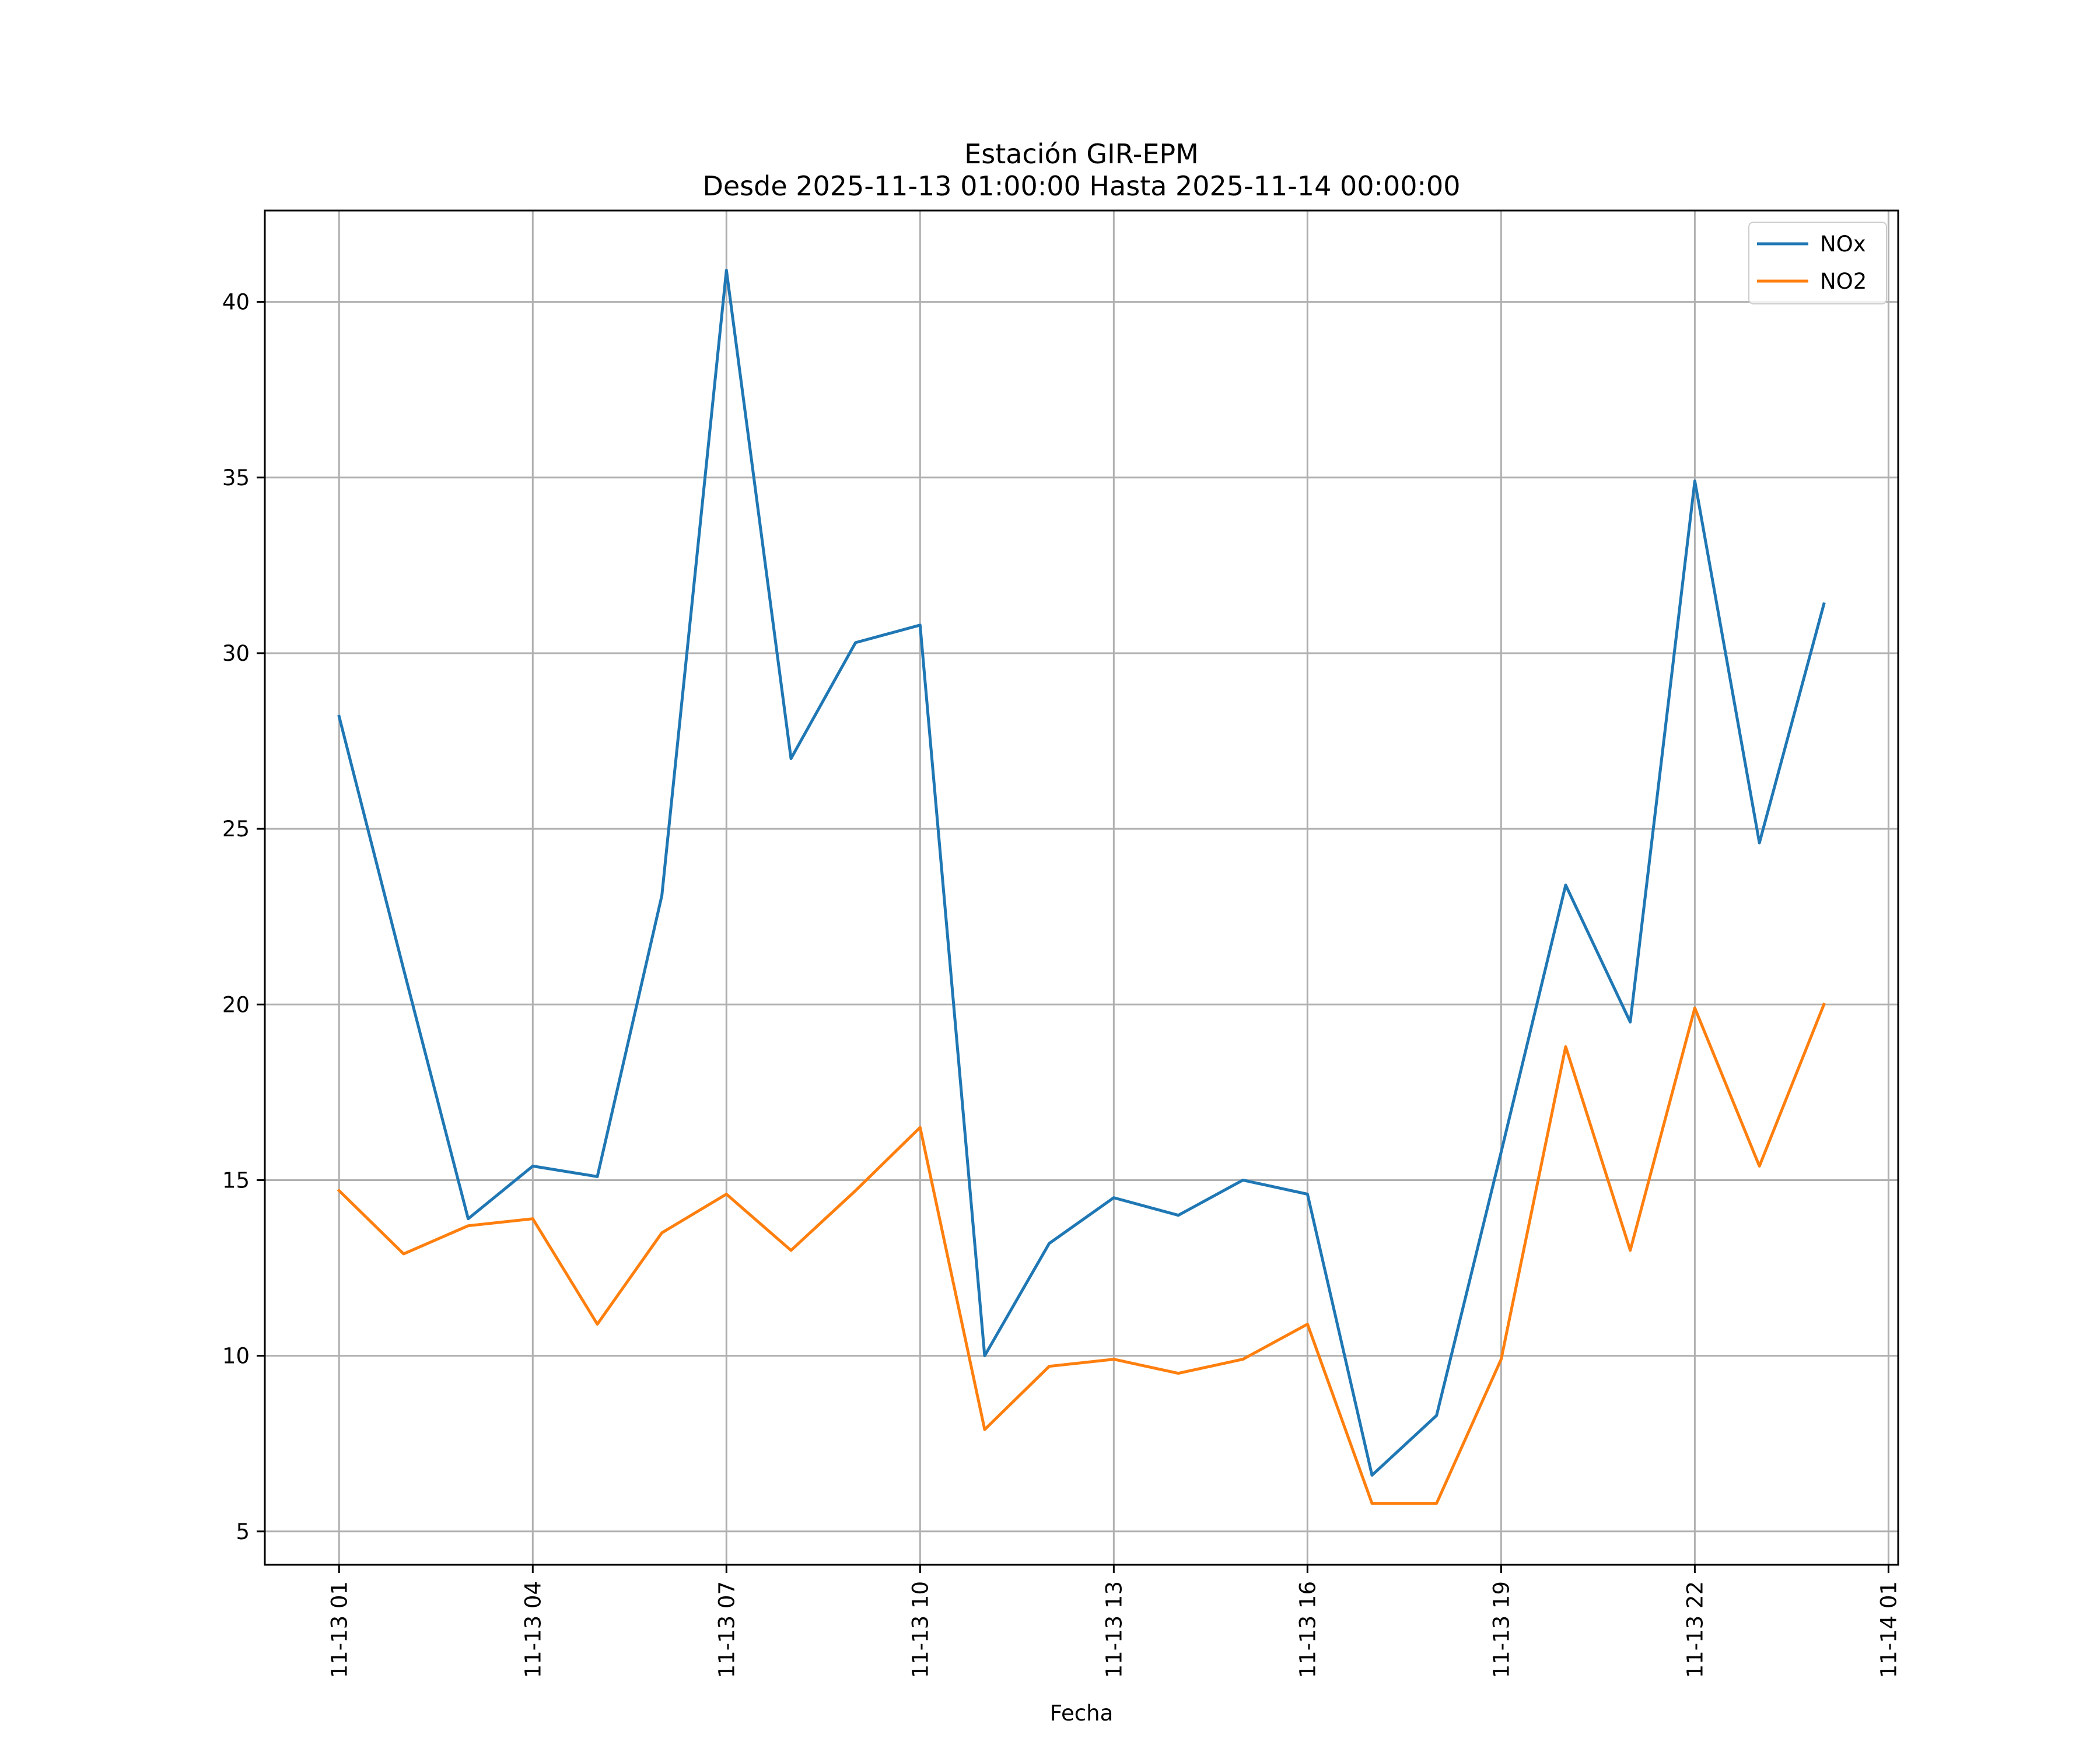 The width and height of the screenshot is (2100, 1752). What do you see at coordinates (339, 1629) in the screenshot?
I see `x-tick-label: 11-13 01` at bounding box center [339, 1629].